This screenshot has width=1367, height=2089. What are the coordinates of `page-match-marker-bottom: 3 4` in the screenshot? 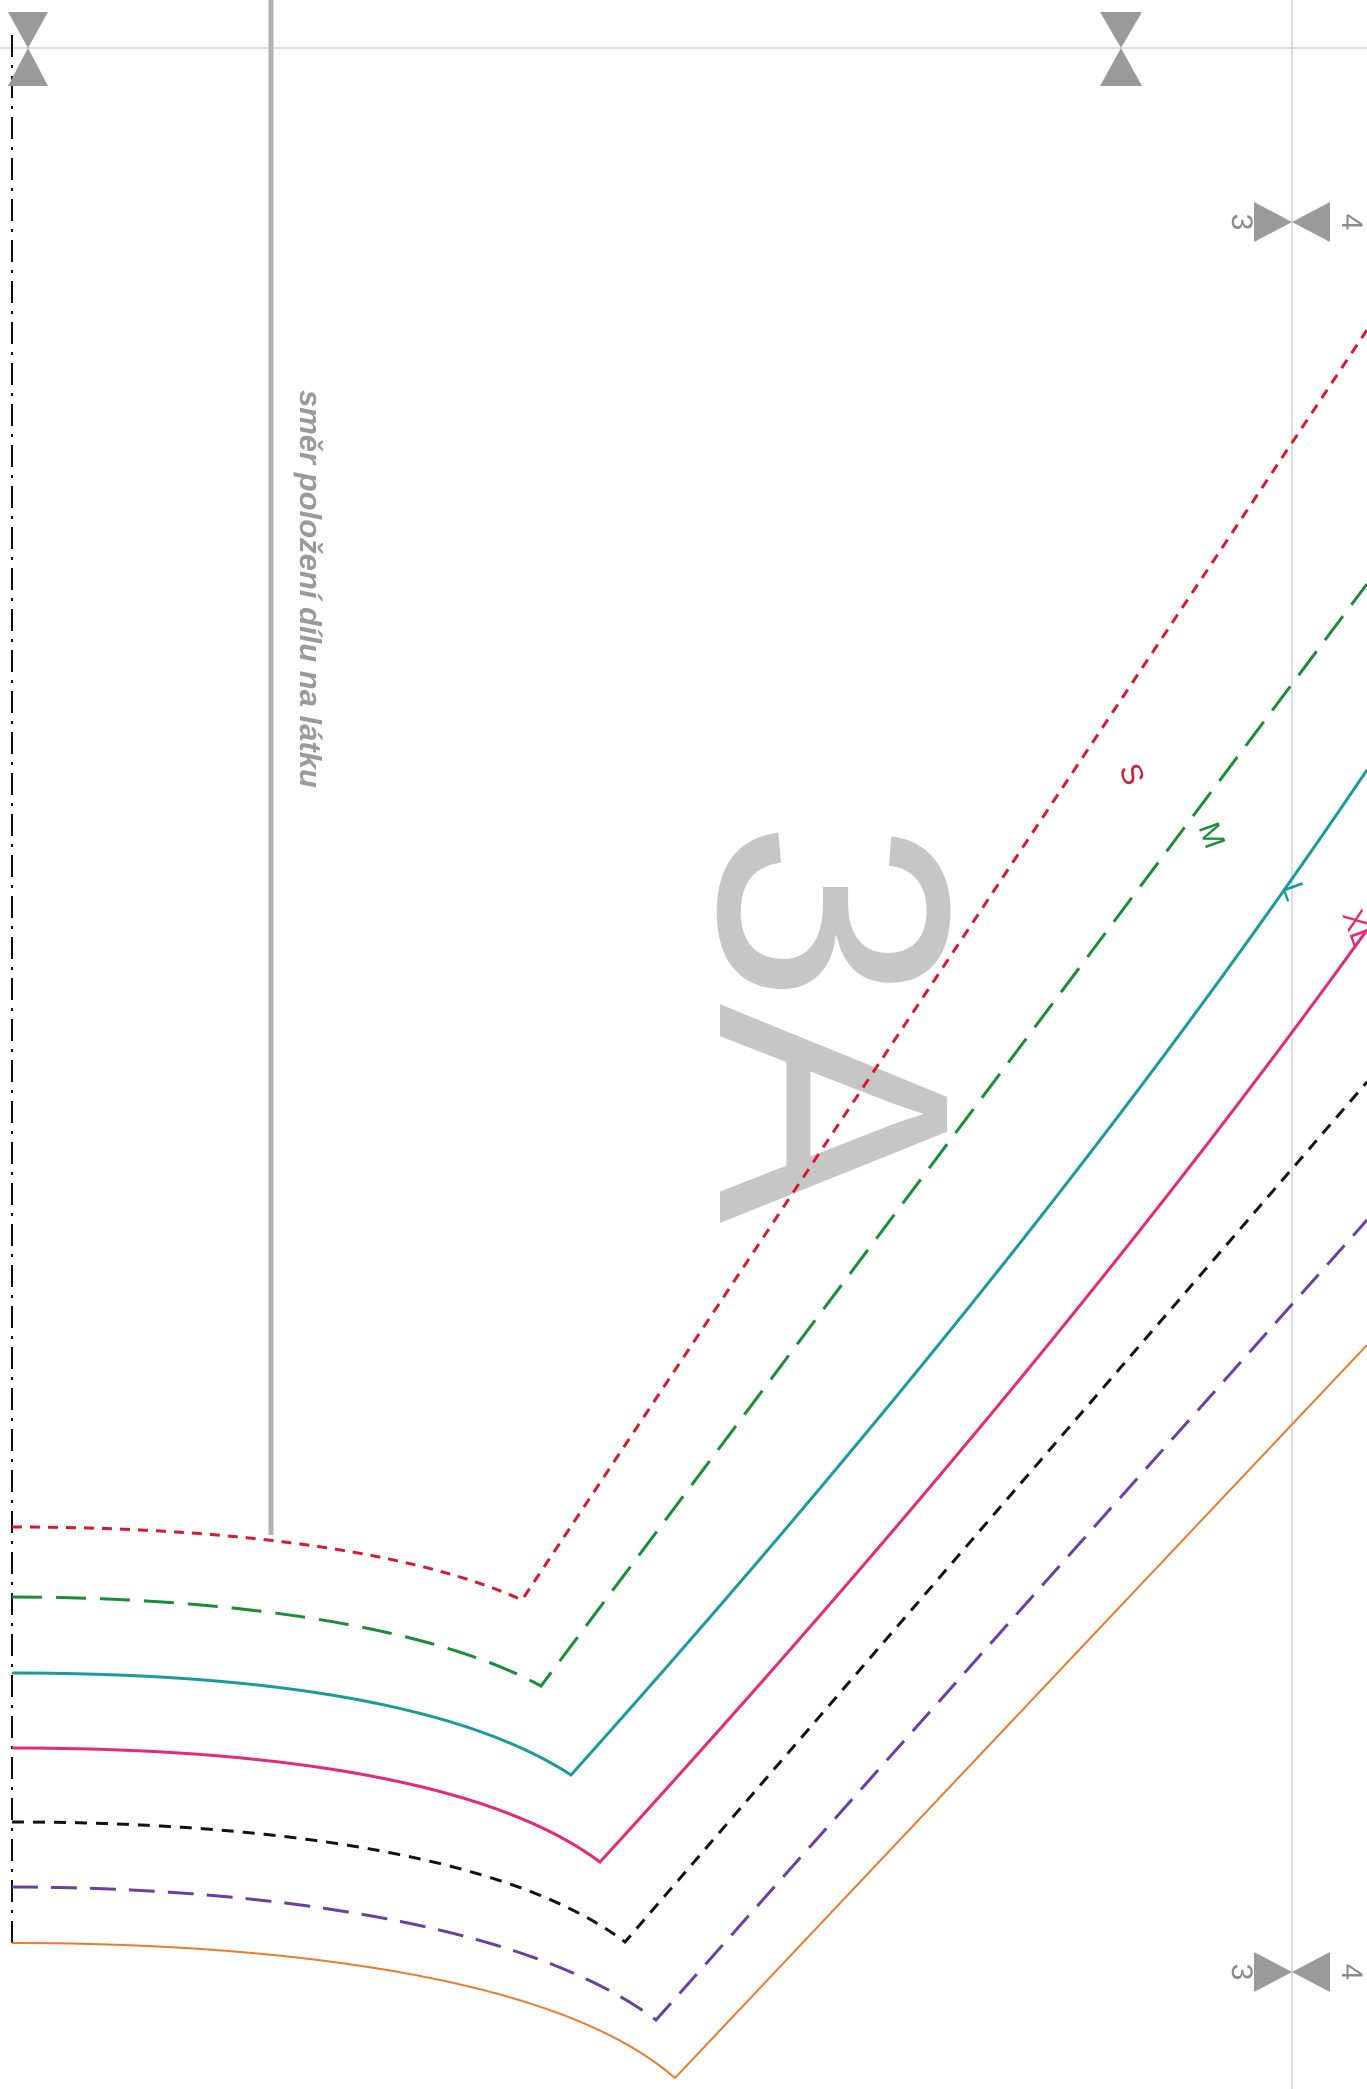 It's located at (1296, 1972).